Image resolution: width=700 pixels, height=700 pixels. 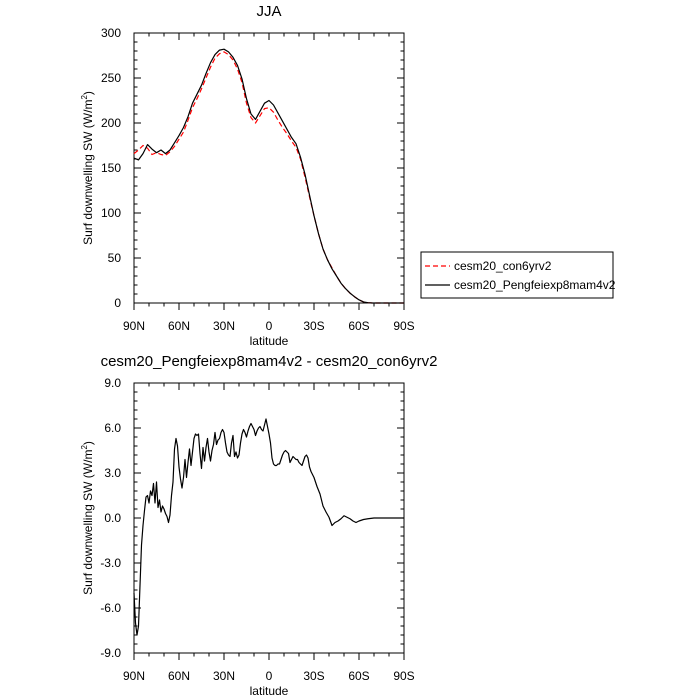 I want to click on y-tick-label: 150, so click(x=111, y=168).